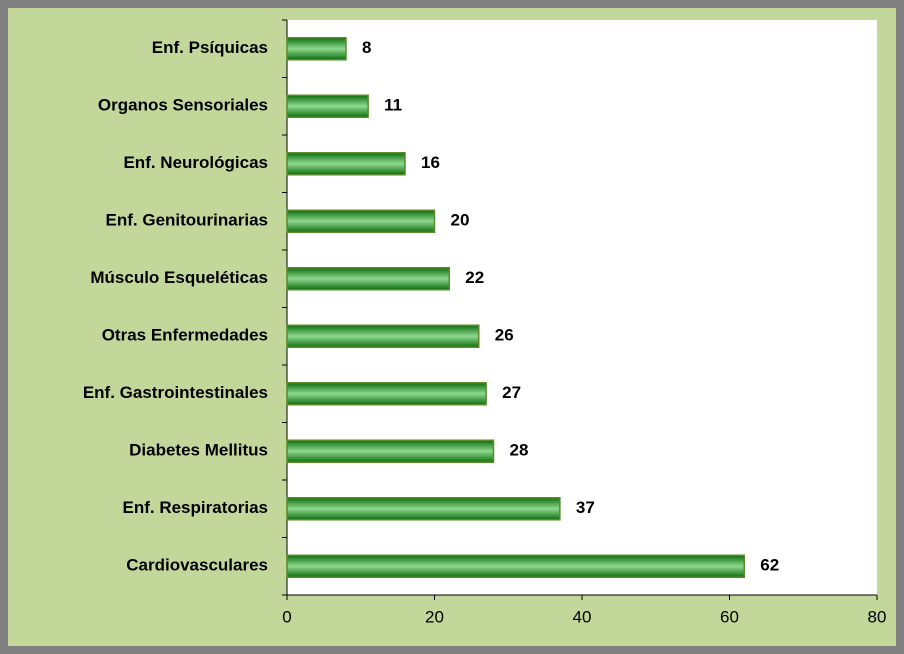  What do you see at coordinates (197, 565) in the screenshot?
I see `y-tick-label: Cardiovasculares` at bounding box center [197, 565].